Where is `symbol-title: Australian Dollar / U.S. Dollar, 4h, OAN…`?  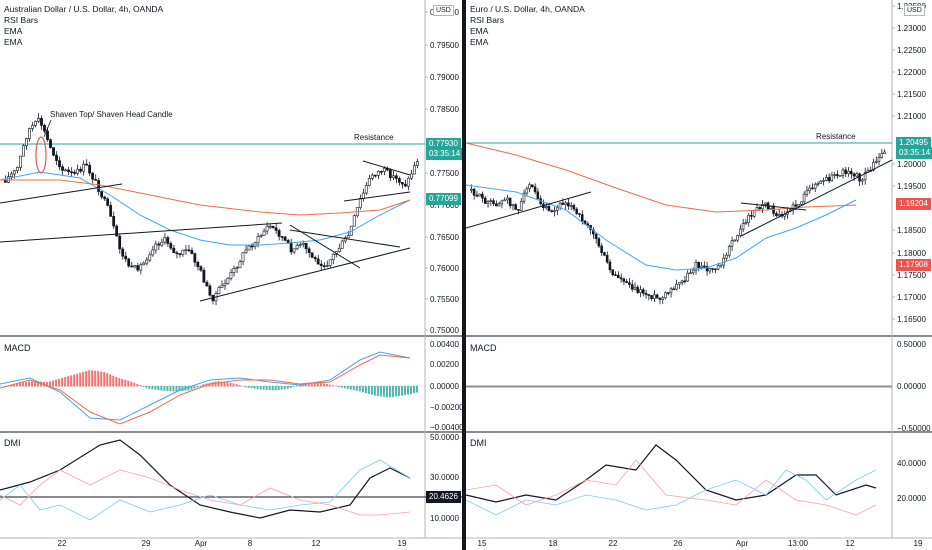 symbol-title: Australian Dollar / U.S. Dollar, 4h, OAN… is located at coordinates (84, 9).